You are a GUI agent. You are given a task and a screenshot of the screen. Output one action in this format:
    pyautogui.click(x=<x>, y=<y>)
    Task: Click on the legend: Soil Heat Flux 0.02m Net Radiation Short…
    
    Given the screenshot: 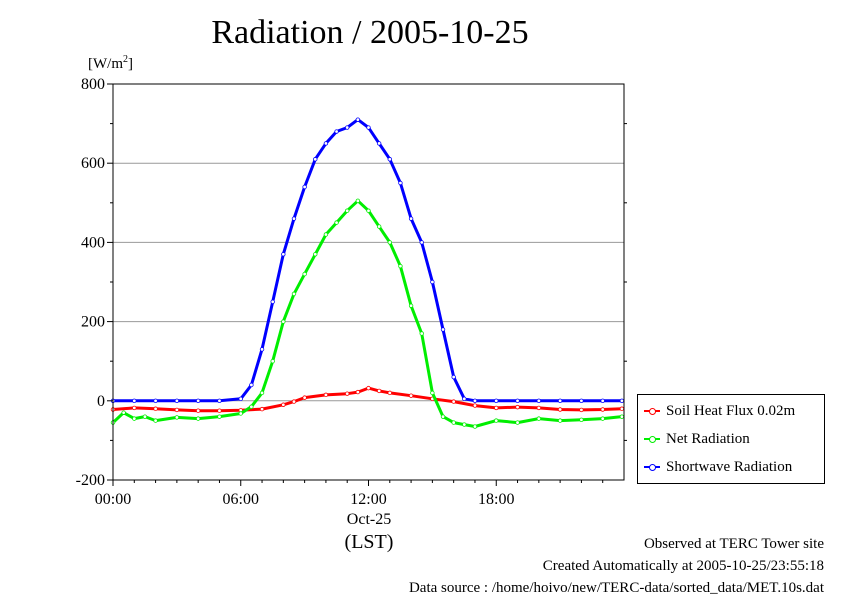 What is the action you would take?
    pyautogui.click(x=731, y=439)
    